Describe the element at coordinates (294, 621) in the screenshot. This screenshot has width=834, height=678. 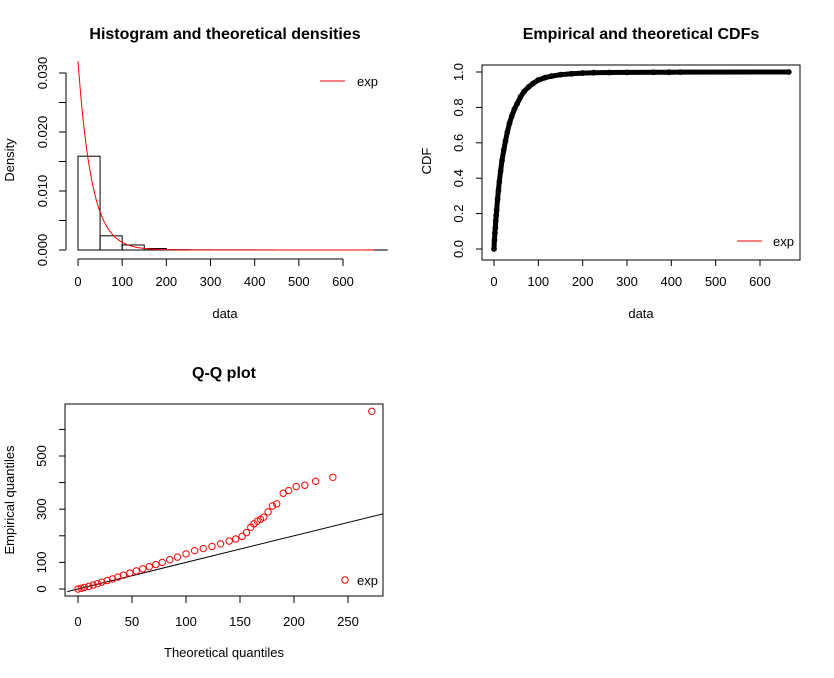
I see `qq-x-tick-label: 200` at that location.